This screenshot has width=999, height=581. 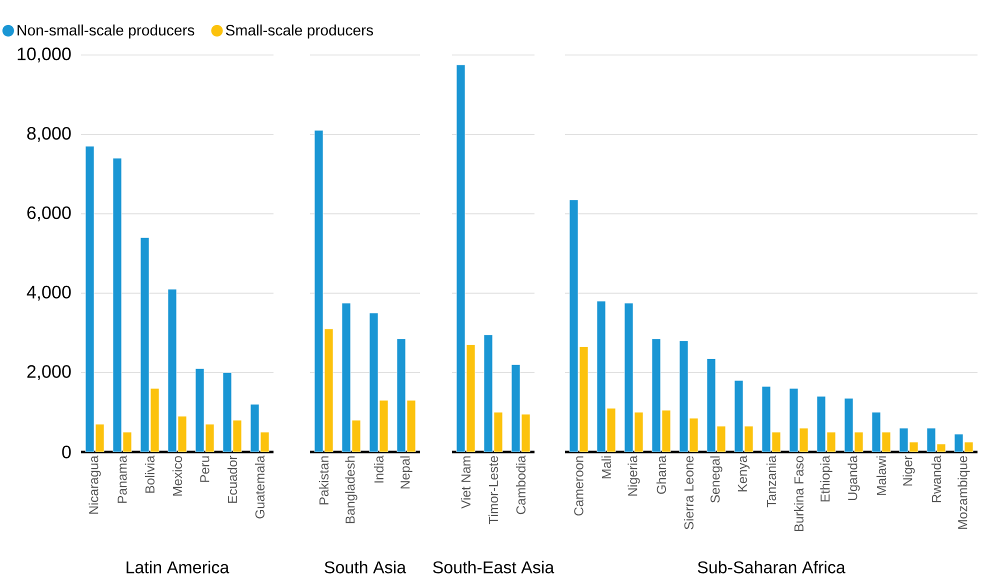 What do you see at coordinates (826, 479) in the screenshot?
I see `x-tick-label: Ethiopia` at bounding box center [826, 479].